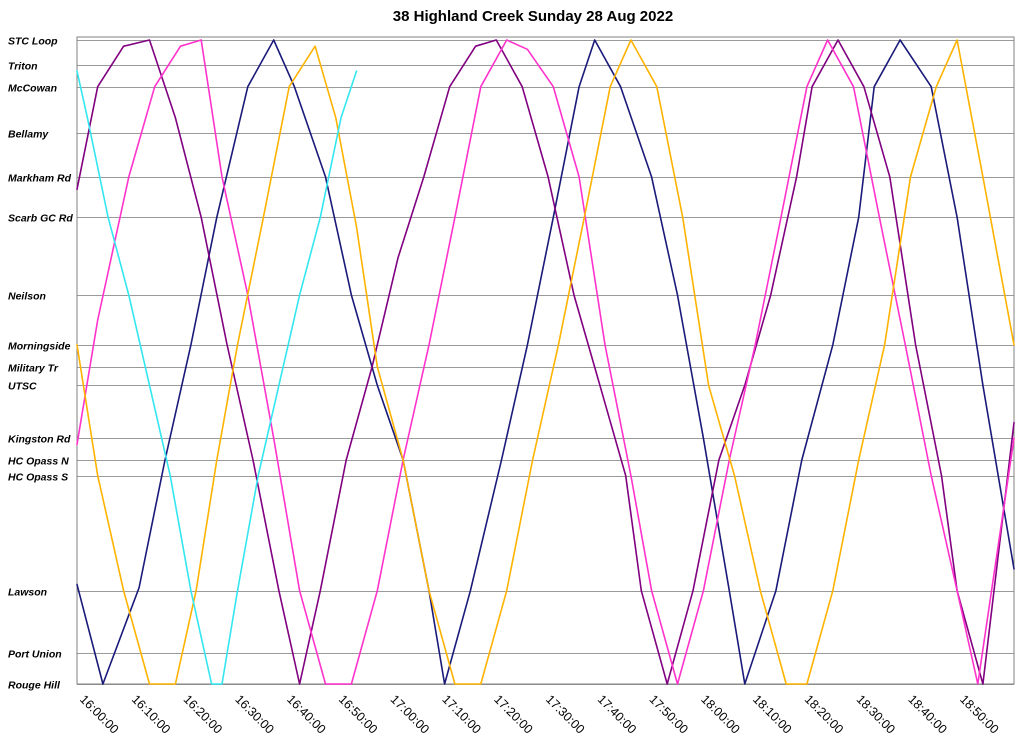 The height and width of the screenshot is (755, 1024). I want to click on time-tick-label: 16:20:00, so click(203, 714).